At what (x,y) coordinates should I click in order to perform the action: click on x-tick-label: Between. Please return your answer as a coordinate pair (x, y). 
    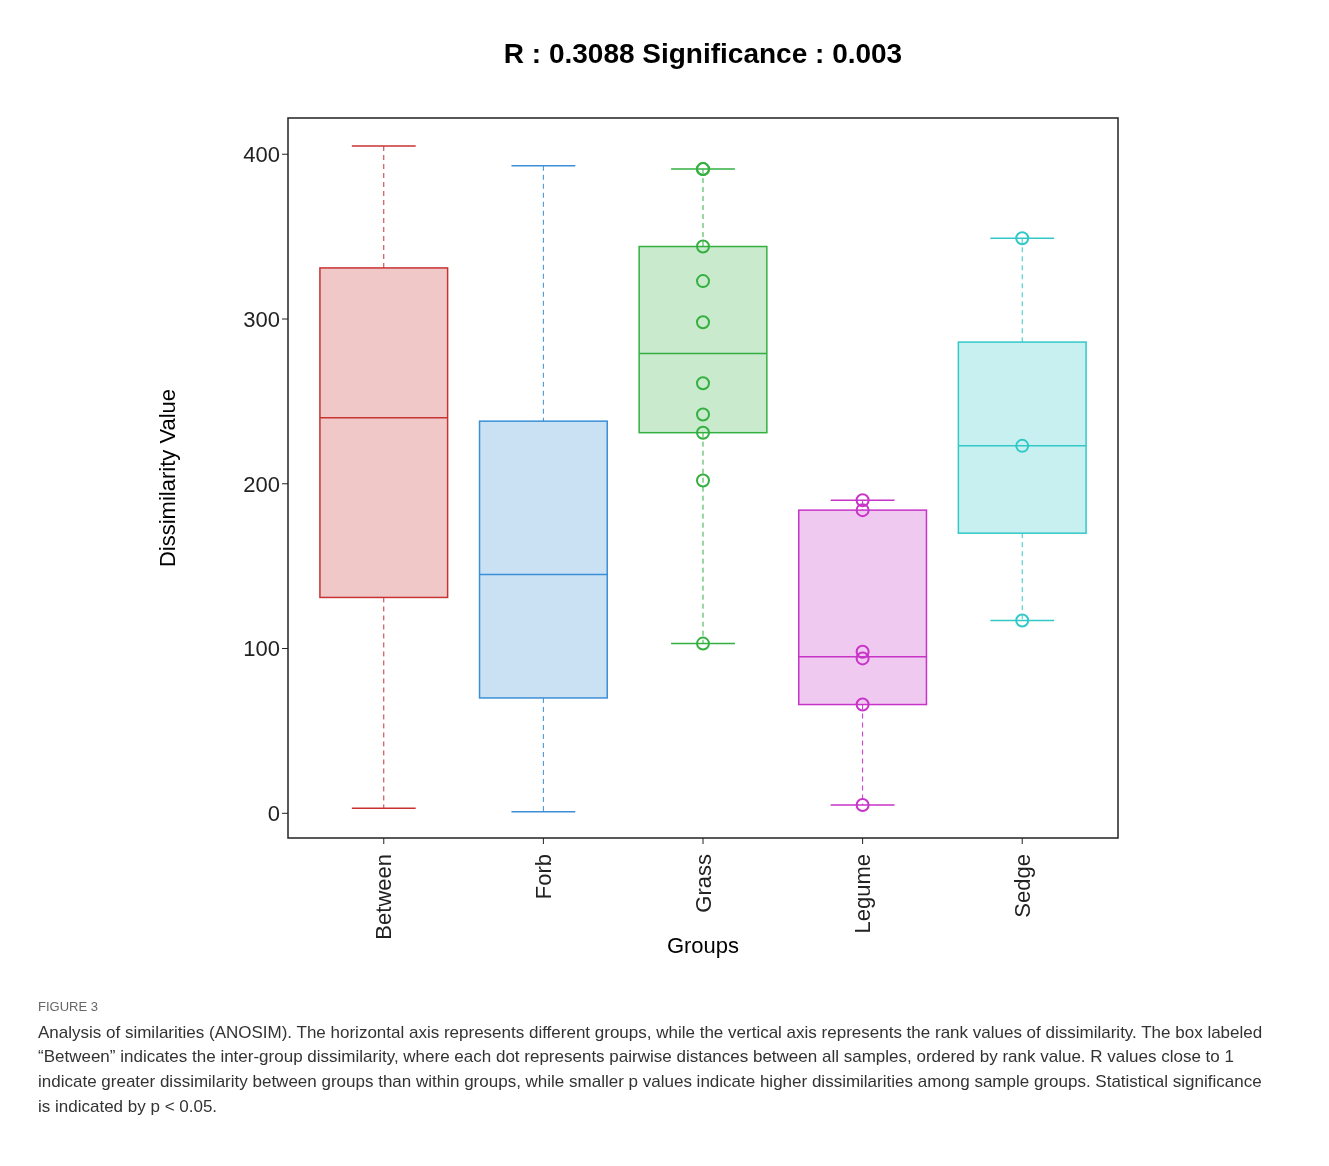
    Looking at the image, I should click on (384, 897).